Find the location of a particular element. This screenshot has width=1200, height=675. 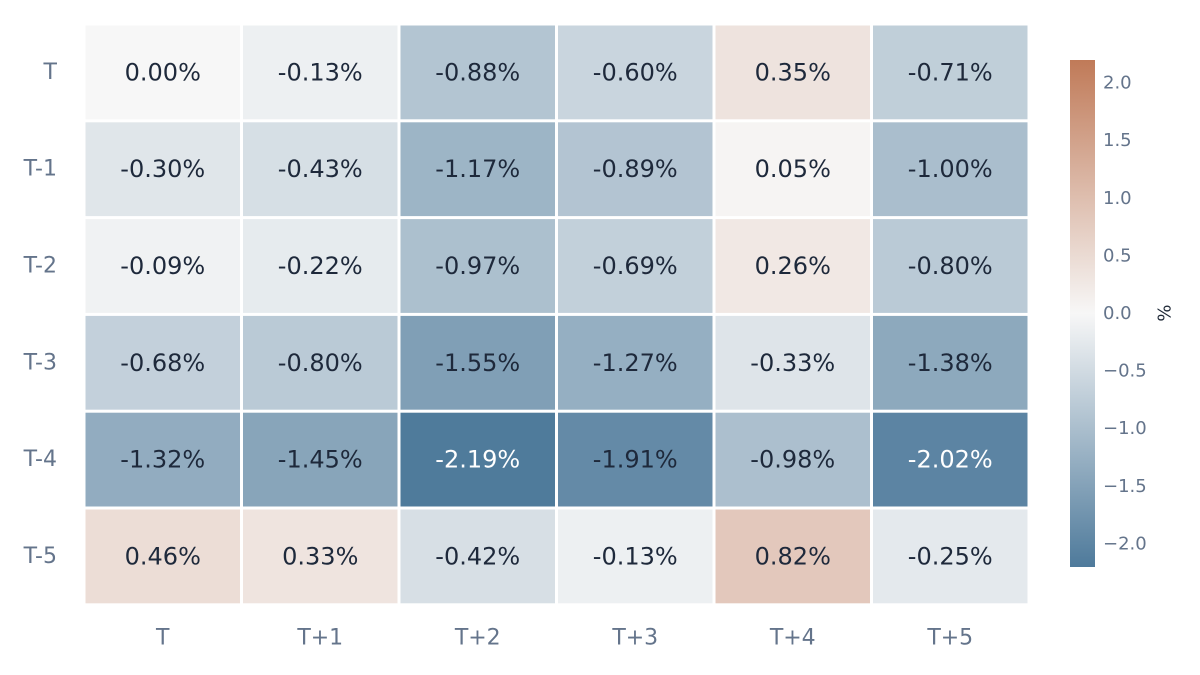

cell-label-5-5: -0.25% is located at coordinates (950, 556).